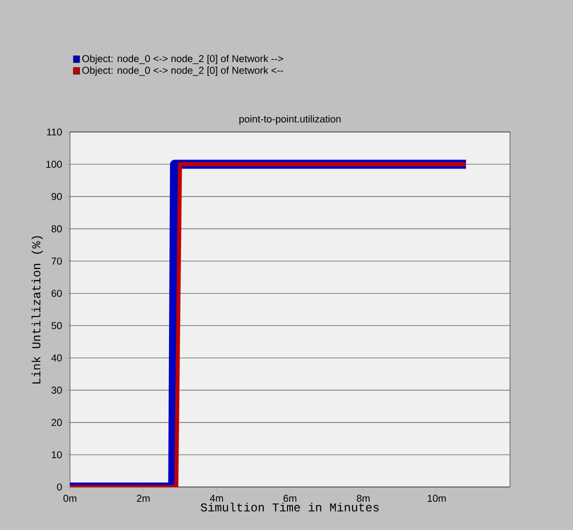 Image resolution: width=573 pixels, height=530 pixels. What do you see at coordinates (290, 119) in the screenshot?
I see `chart-title: point-to-point.utilization` at bounding box center [290, 119].